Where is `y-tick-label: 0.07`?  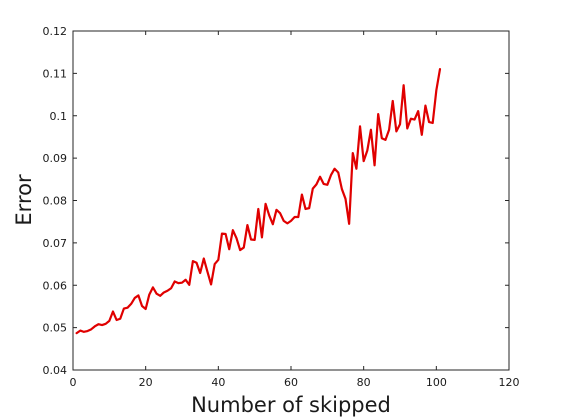
y-tick-label: 0.07 is located at coordinates (55, 243).